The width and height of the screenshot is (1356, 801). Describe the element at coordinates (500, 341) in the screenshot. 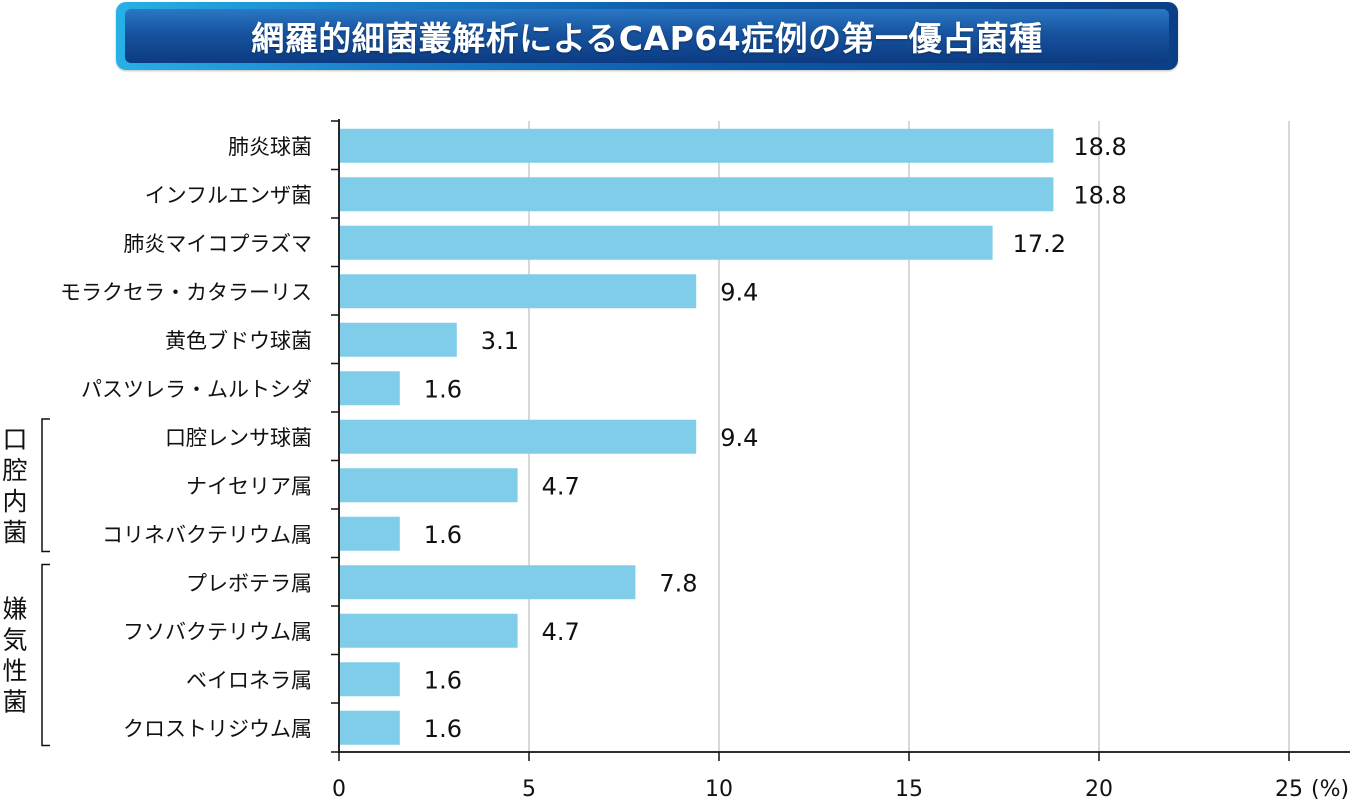

I see `value-label: 3.1` at that location.